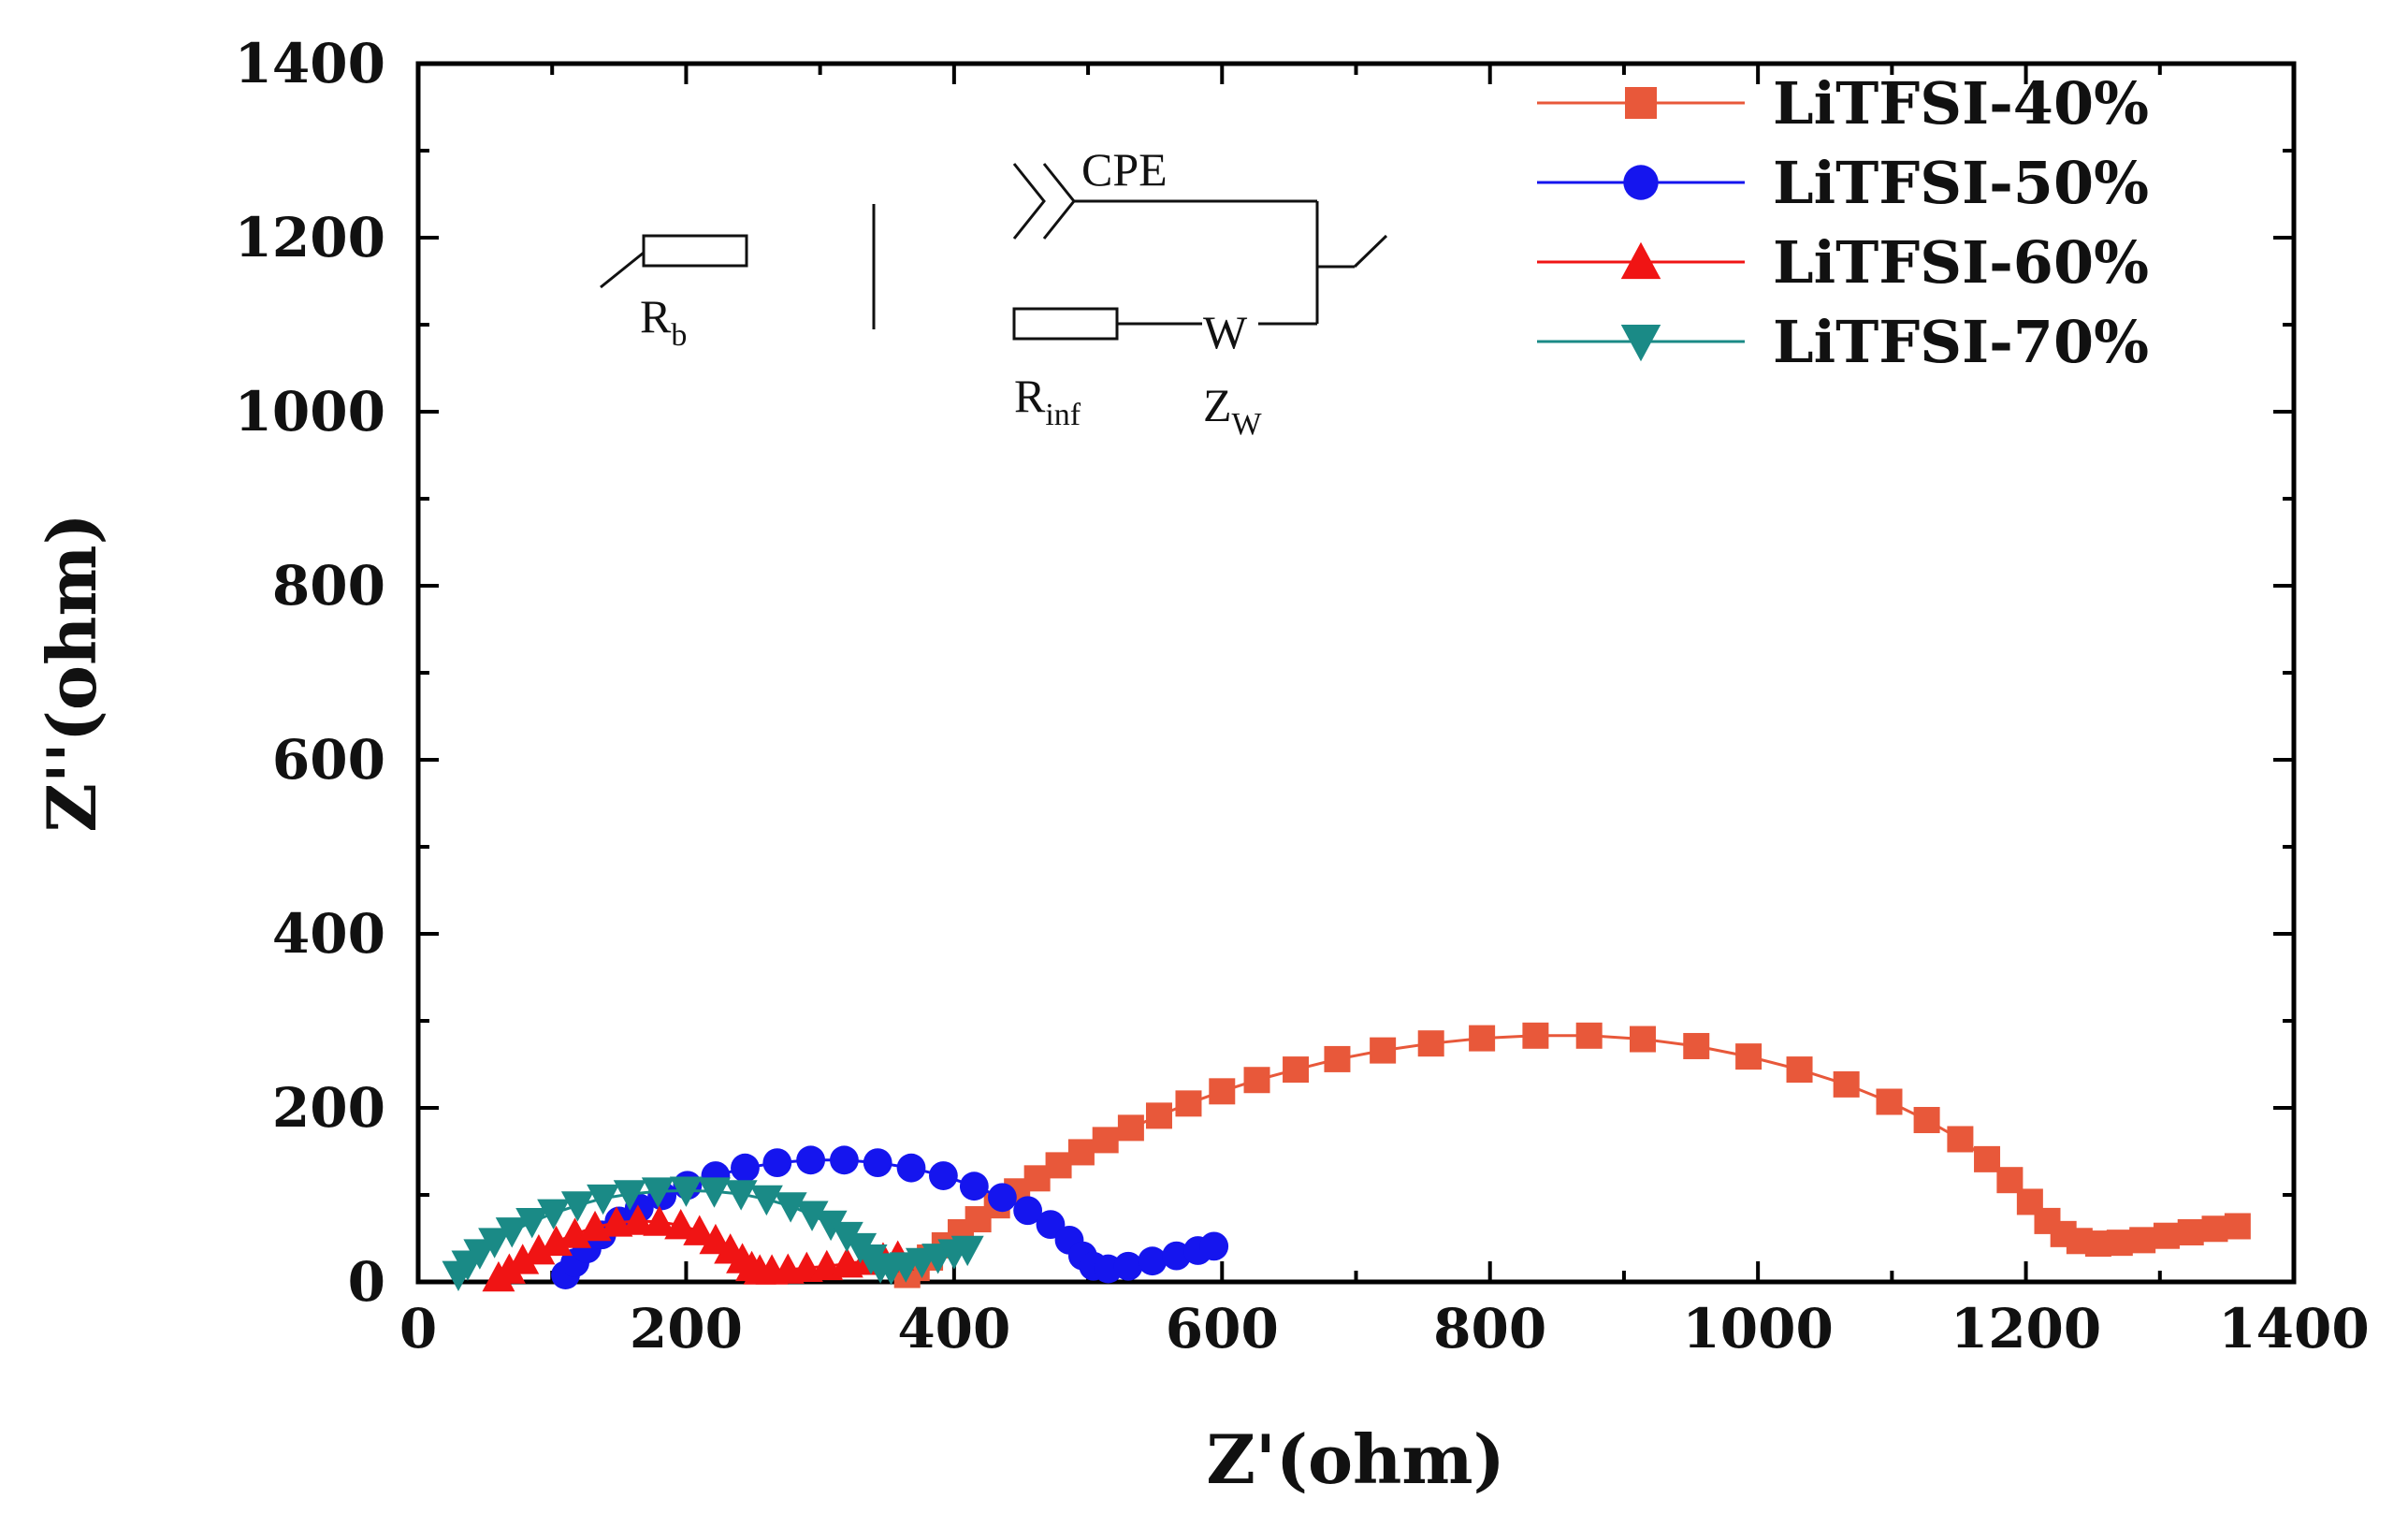 This screenshot has width=2408, height=1528. Describe the element at coordinates (1371, 251) in the screenshot. I see `circuit-lead-right` at that location.